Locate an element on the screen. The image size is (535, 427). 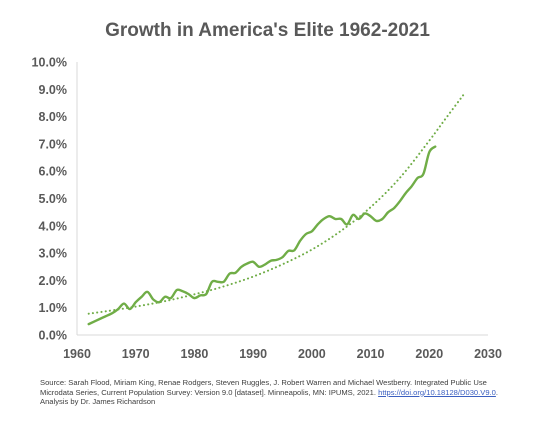
y-tick-label: 6.0% is located at coordinates (53, 172).